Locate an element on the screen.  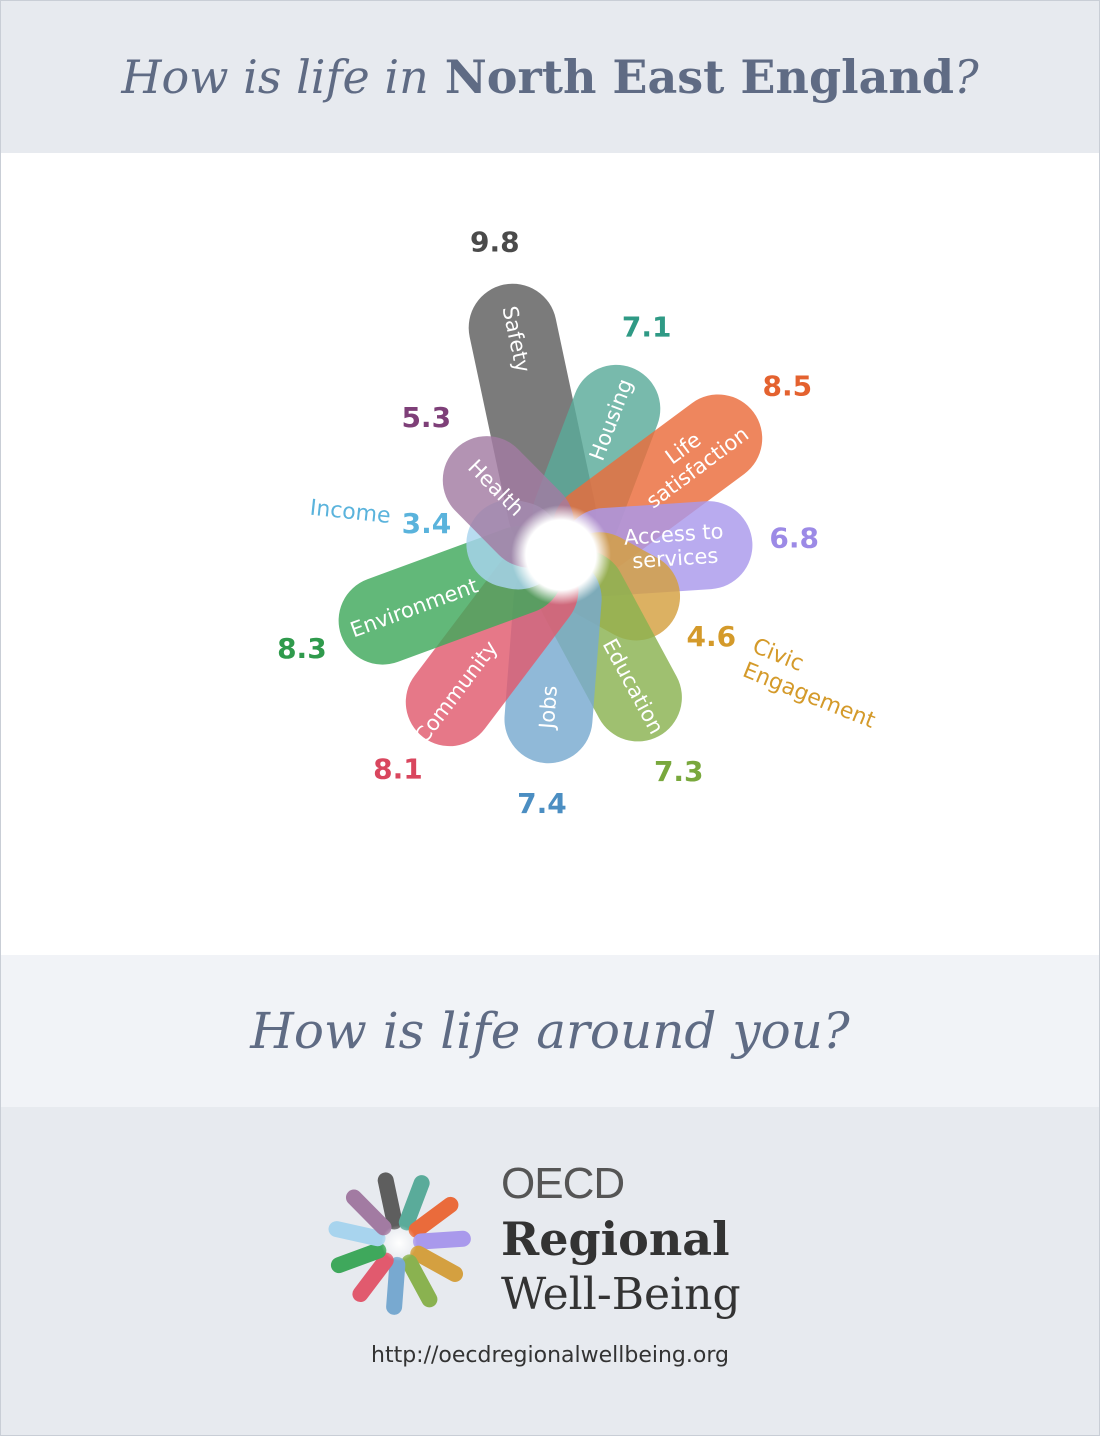
value-label-life-satisfaction: 8.5 is located at coordinates (788, 385).